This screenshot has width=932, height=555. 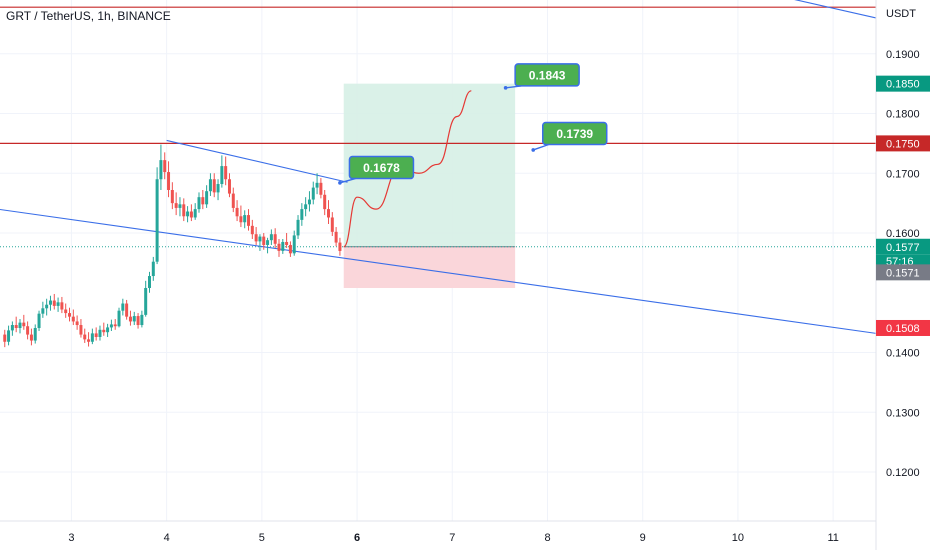 I want to click on price-tick-label: 0.1900, so click(x=903, y=55).